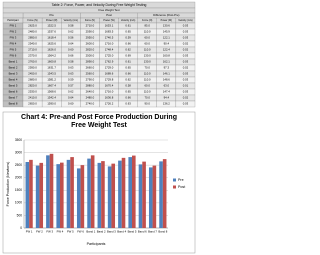  What do you see at coordinates (32, 68) in the screenshot?
I see `cell-text: 2590.0` at bounding box center [32, 68].